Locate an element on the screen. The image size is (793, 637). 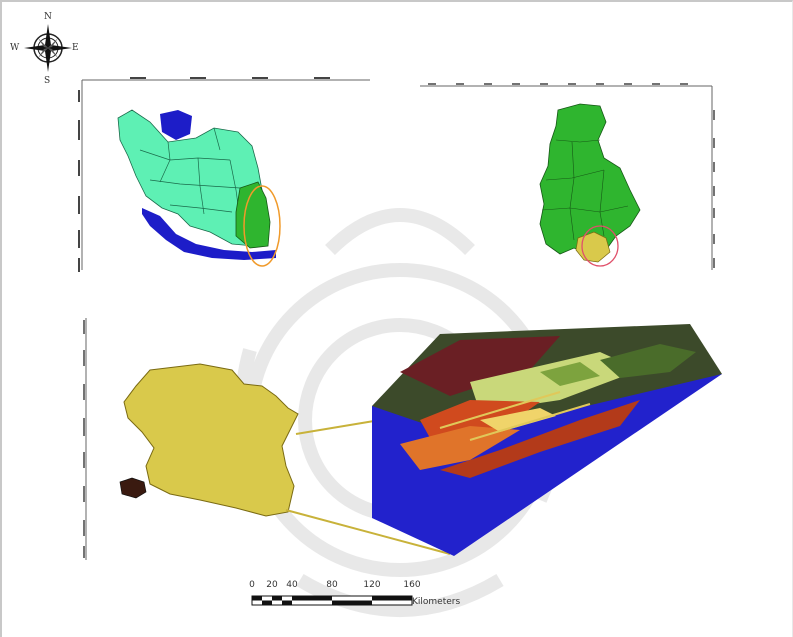
caspian-sea is located at coordinates (176, 125).